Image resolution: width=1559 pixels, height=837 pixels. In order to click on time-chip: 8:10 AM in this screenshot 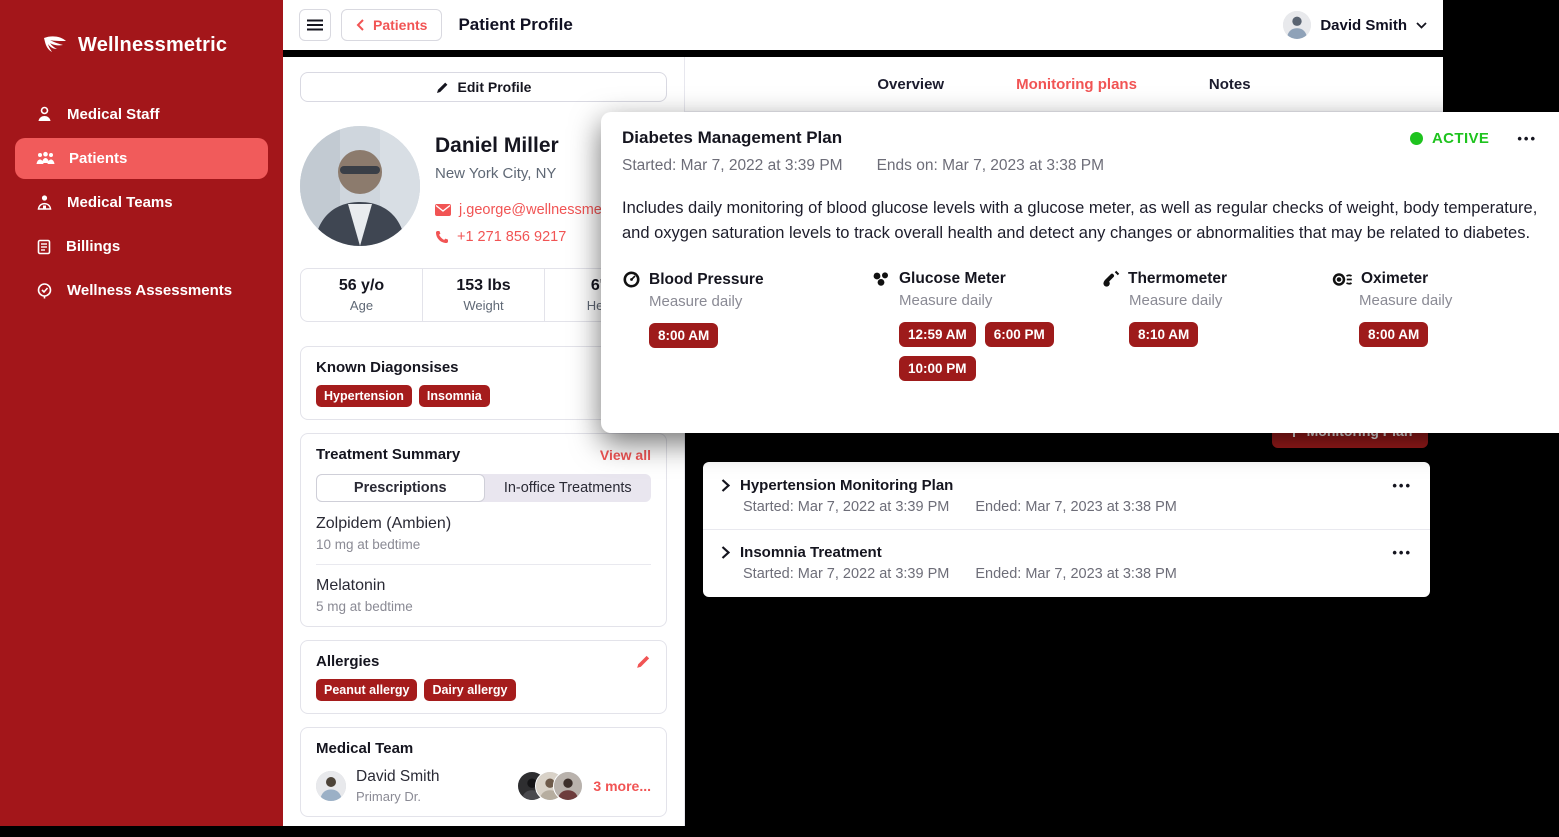, I will do `click(1164, 334)`.